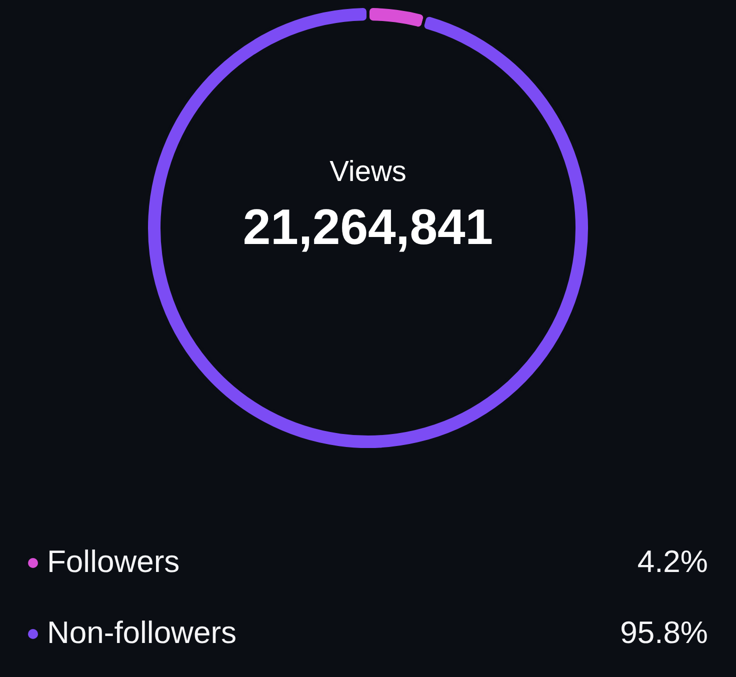 The height and width of the screenshot is (677, 736). Describe the element at coordinates (142, 633) in the screenshot. I see `legend-label: Non-followers` at that location.